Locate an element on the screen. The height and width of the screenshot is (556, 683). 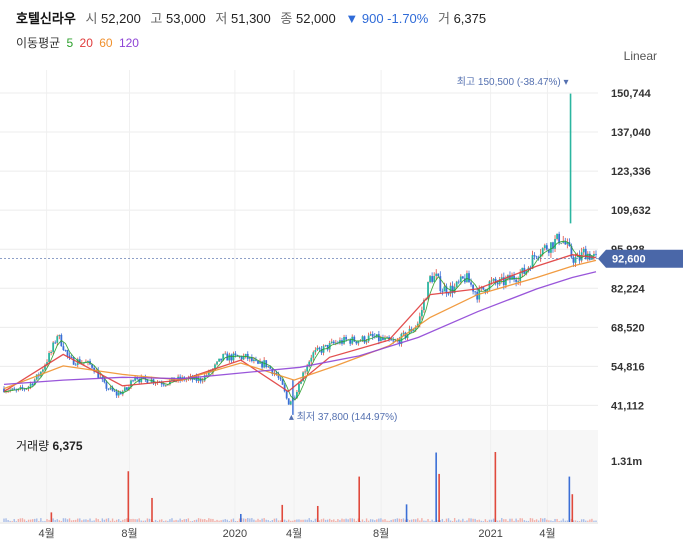
close-label: 종 is located at coordinates (286, 18).